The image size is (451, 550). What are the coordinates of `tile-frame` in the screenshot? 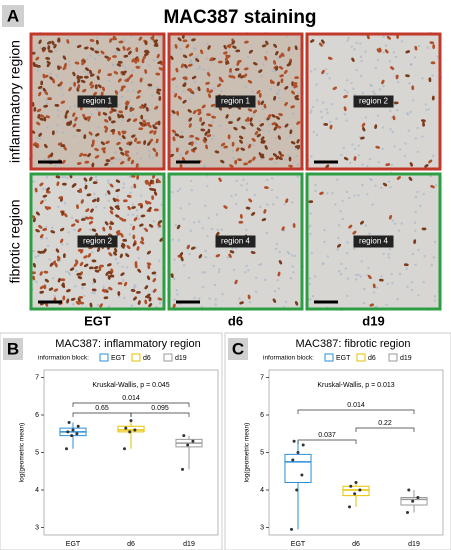 It's located at (97, 241).